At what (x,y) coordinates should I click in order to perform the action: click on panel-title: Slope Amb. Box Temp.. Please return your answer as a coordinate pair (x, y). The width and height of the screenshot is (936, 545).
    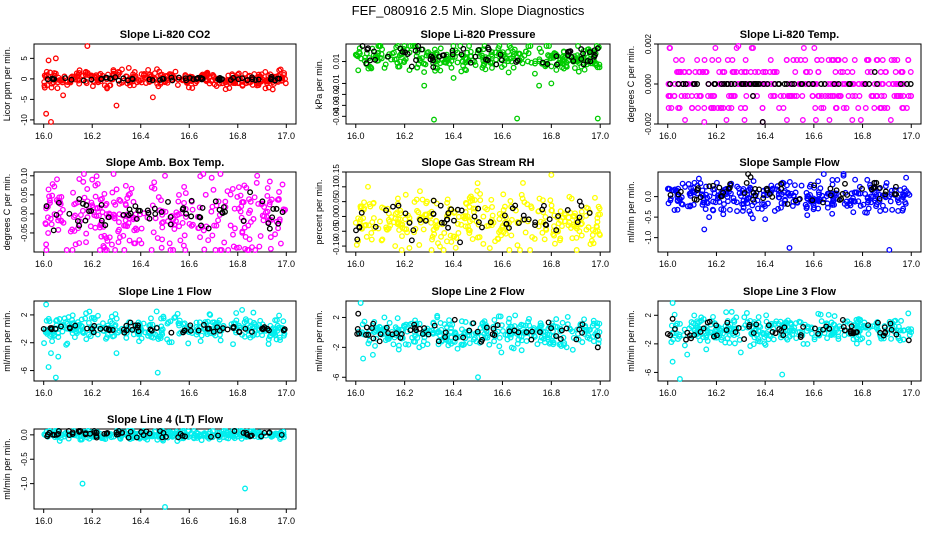
    Looking at the image, I should click on (165, 163).